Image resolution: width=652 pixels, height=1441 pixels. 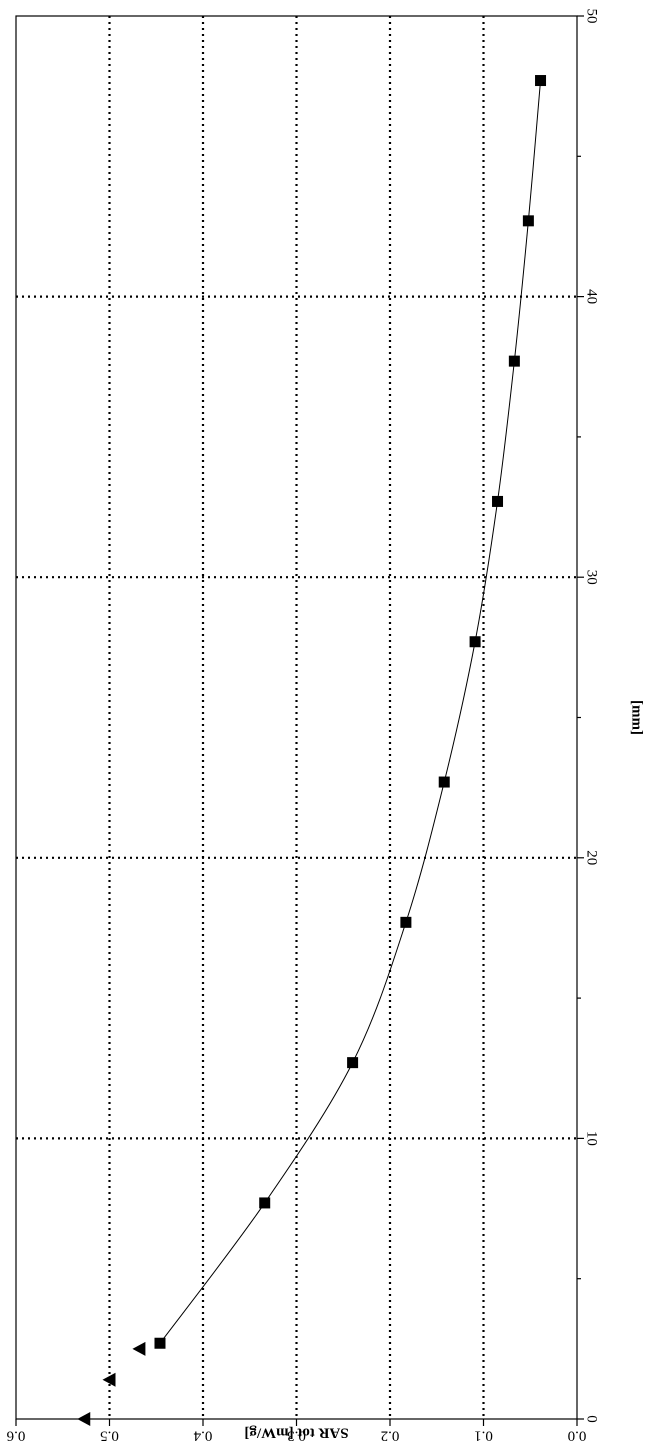 I want to click on tick-label-x-40: 40, so click(x=592, y=296).